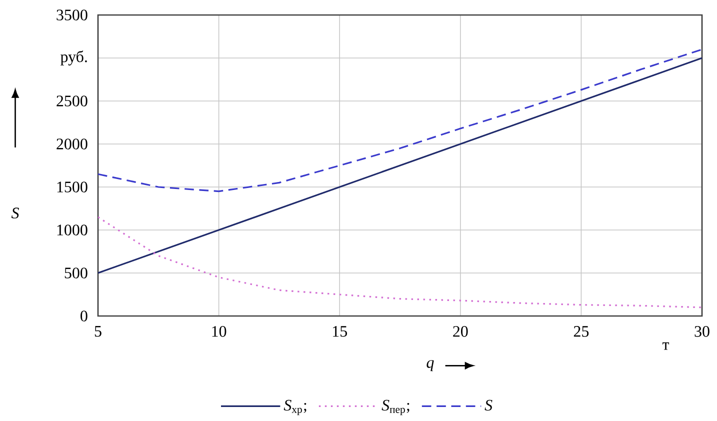 The width and height of the screenshot is (717, 421). What do you see at coordinates (581, 331) in the screenshot?
I see `x-tick-label: 25` at bounding box center [581, 331].